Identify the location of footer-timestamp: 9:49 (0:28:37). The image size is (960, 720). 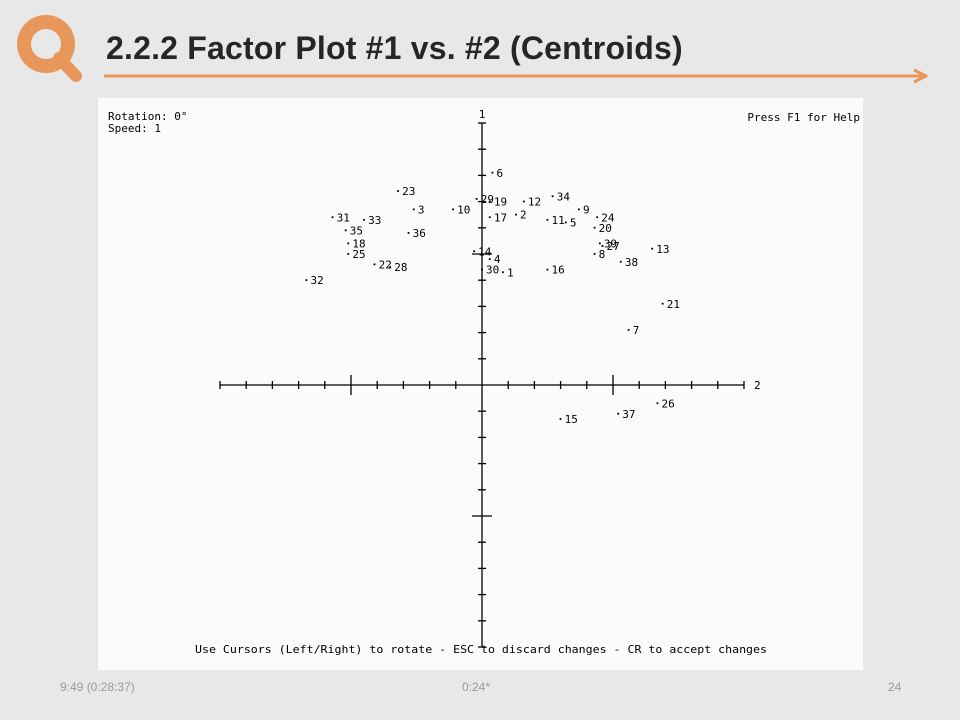
(97, 687).